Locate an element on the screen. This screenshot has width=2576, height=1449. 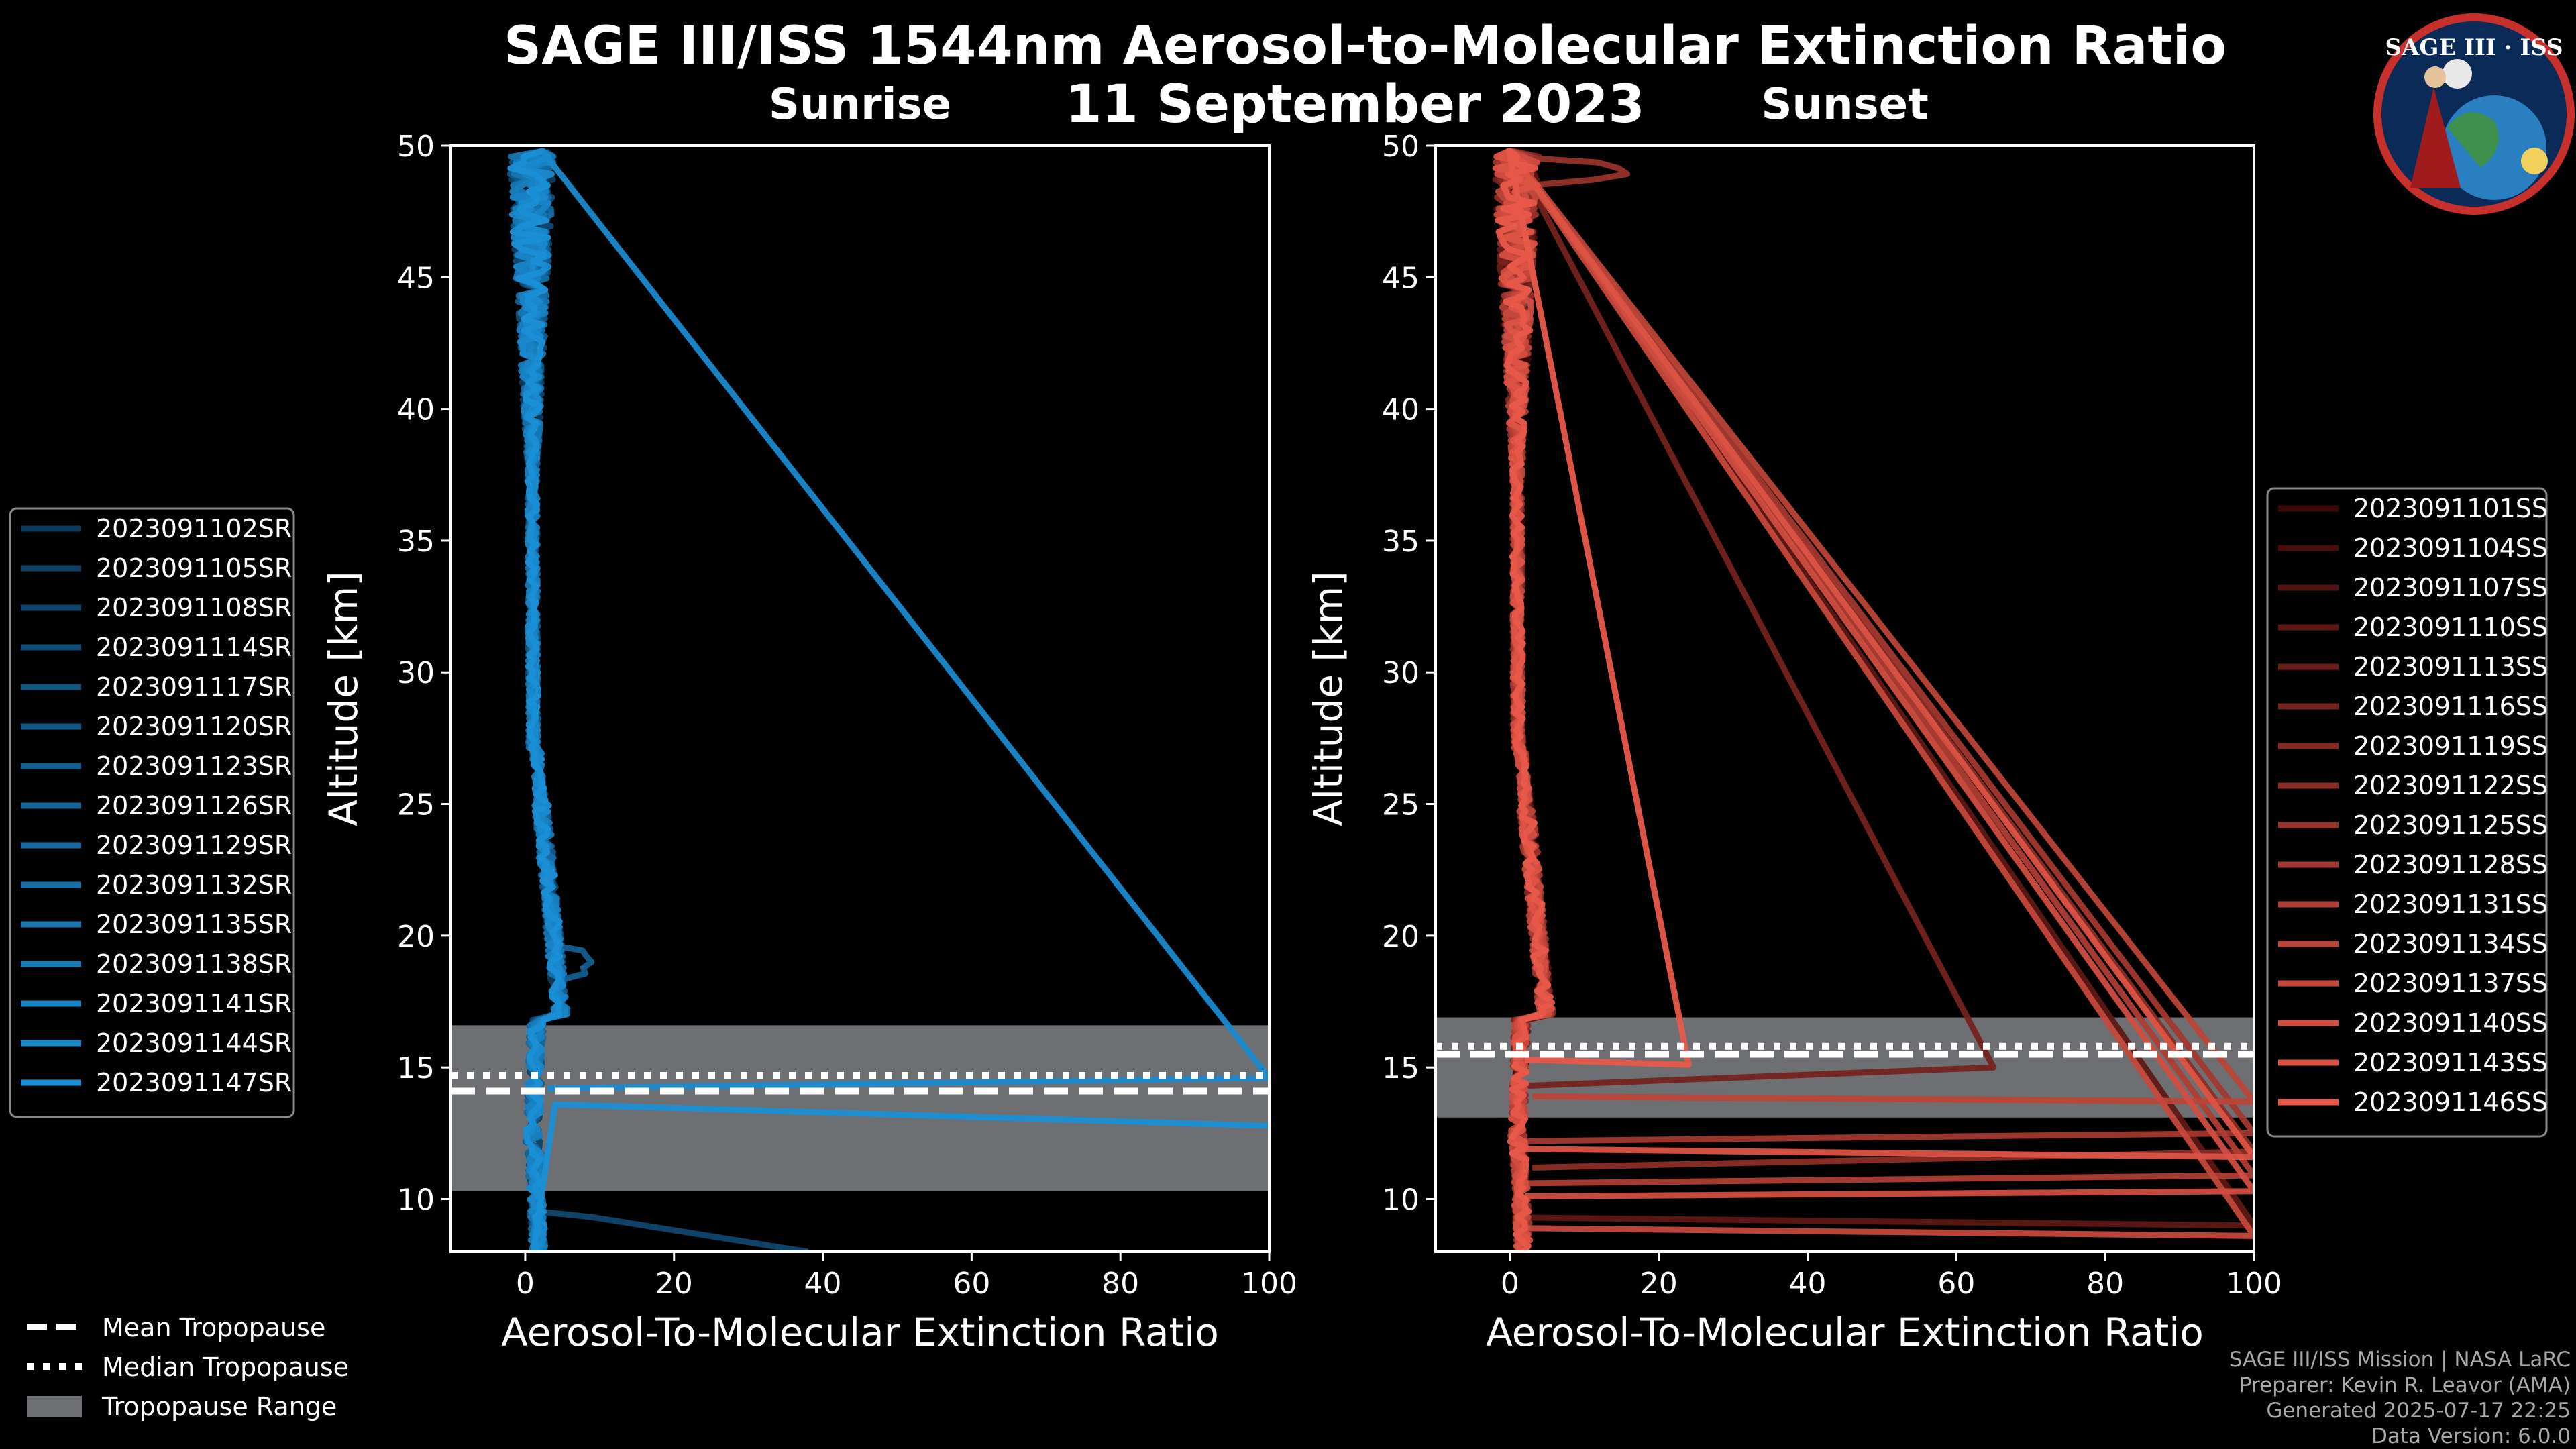
legend-label: 2023091132SR is located at coordinates (194, 885).